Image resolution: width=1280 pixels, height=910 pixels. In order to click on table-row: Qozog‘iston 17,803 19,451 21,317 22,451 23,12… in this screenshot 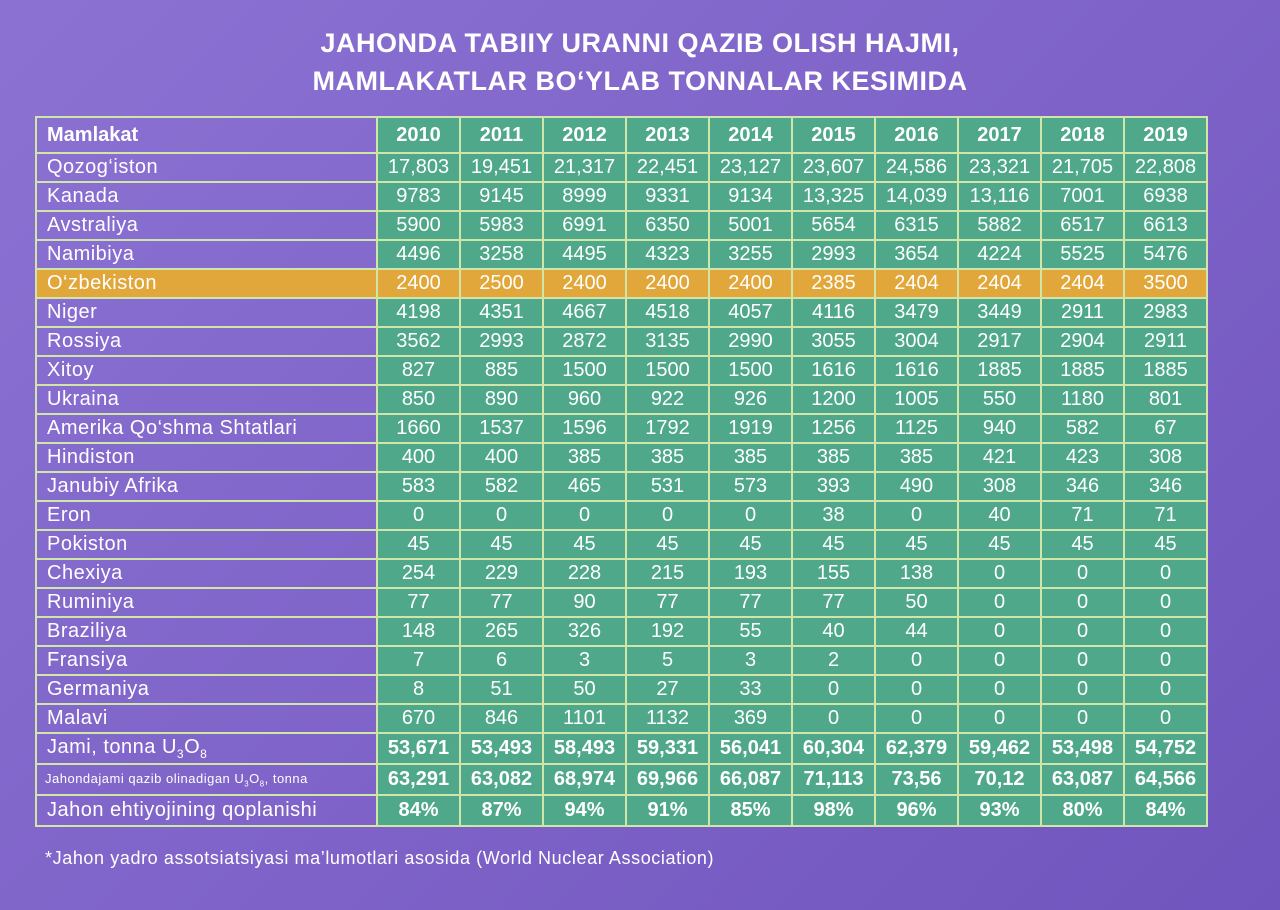, I will do `click(621, 167)`.